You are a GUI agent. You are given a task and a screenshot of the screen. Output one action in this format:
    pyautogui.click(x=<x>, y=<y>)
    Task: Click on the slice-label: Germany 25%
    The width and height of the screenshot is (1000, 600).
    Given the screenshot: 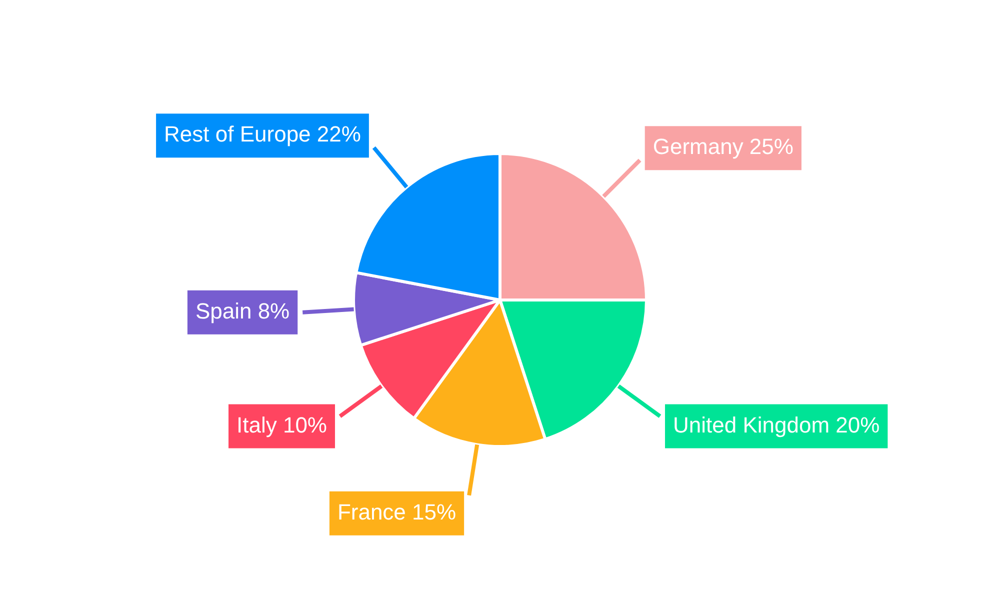 What is the action you would take?
    pyautogui.click(x=723, y=147)
    